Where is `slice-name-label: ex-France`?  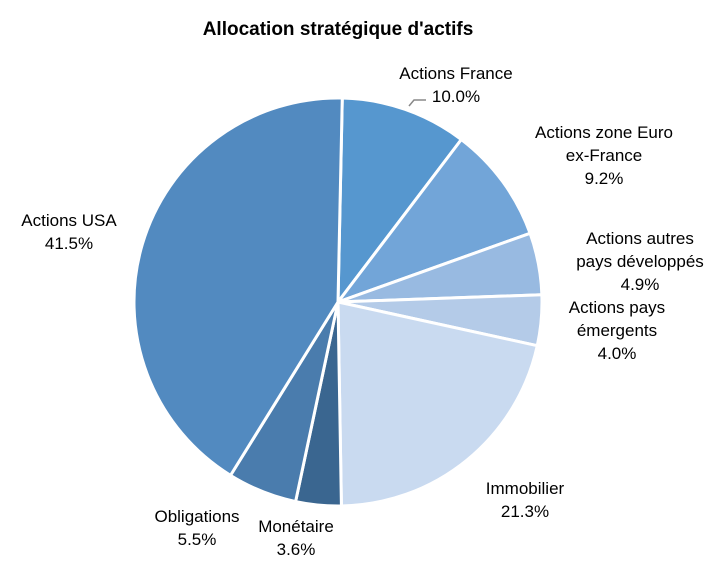 slice-name-label: ex-France is located at coordinates (604, 155).